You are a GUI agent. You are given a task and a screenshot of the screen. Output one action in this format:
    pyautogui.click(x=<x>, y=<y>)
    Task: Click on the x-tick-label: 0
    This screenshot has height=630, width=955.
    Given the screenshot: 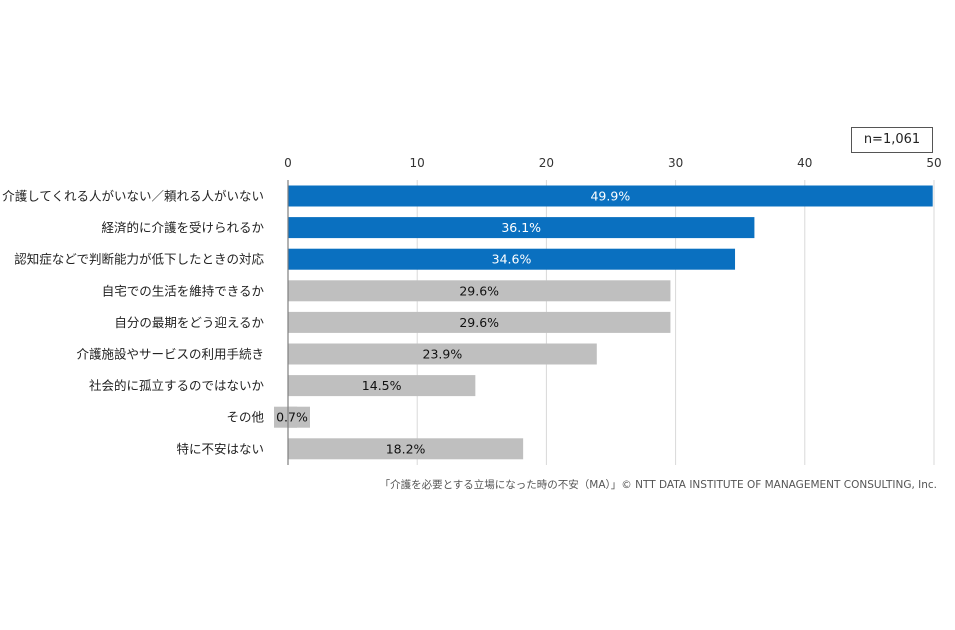 What is the action you would take?
    pyautogui.click(x=288, y=163)
    